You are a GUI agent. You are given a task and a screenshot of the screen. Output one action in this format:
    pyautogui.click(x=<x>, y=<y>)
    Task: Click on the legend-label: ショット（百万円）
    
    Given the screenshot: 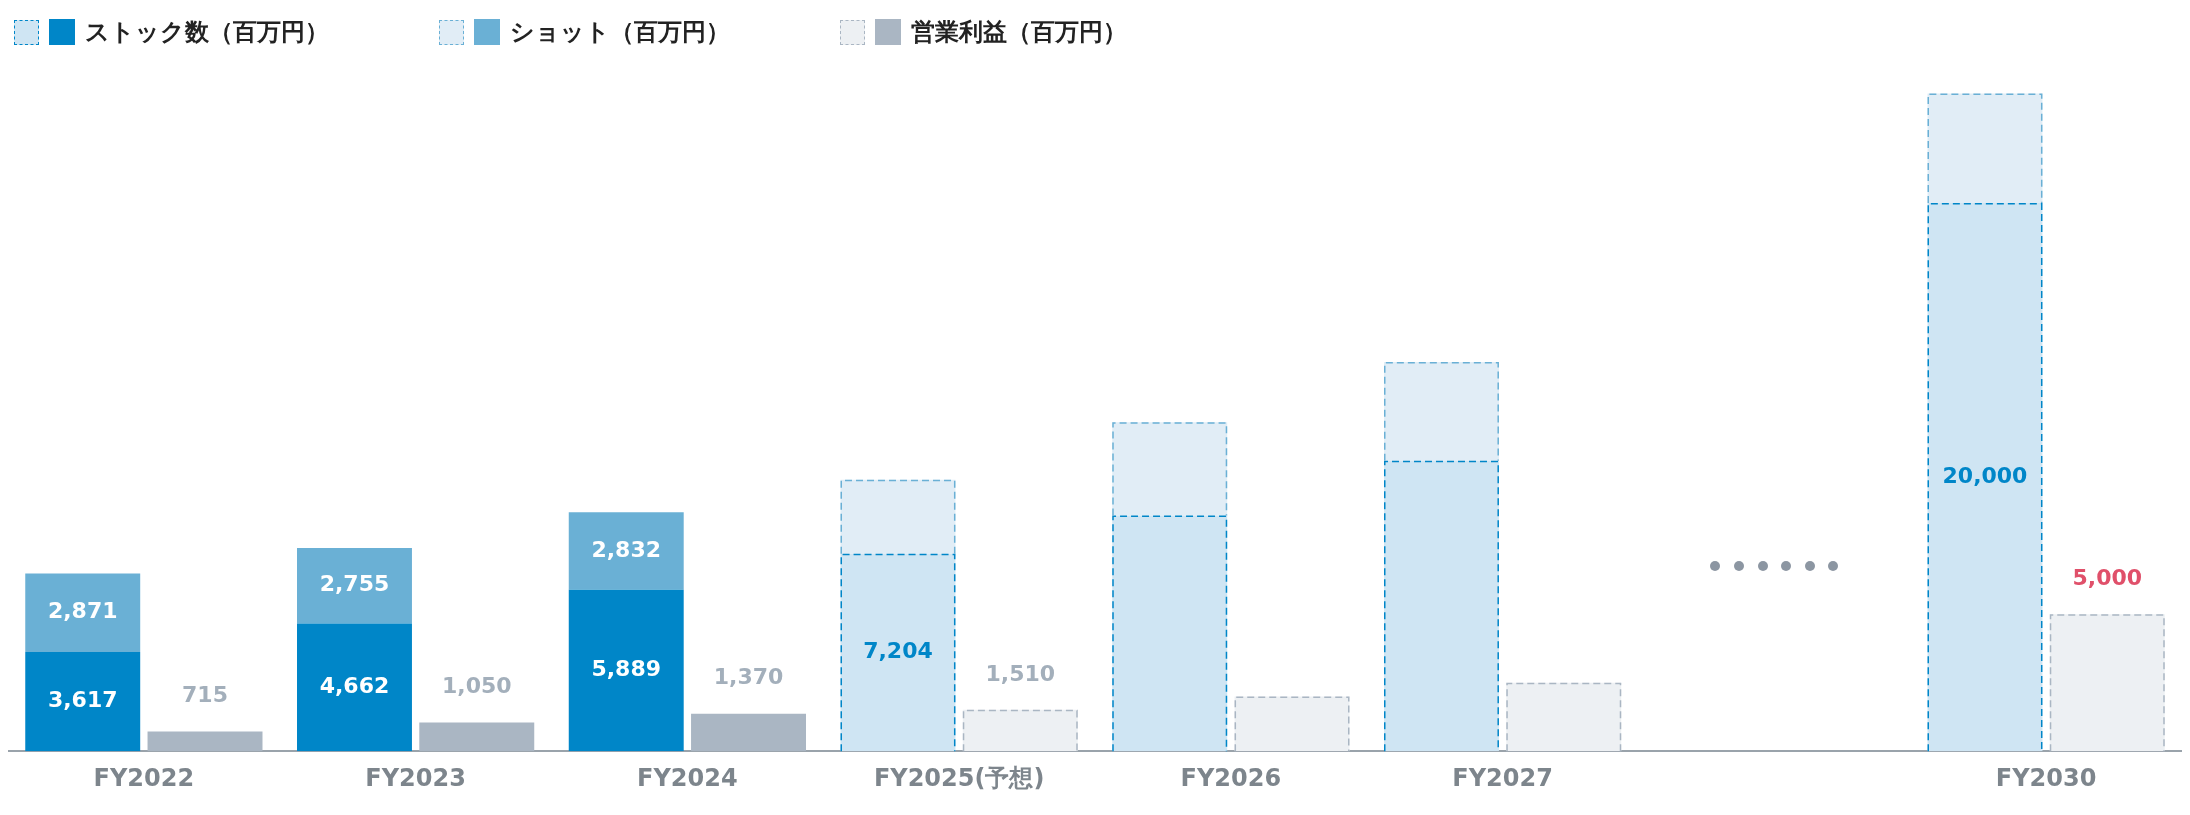 What is the action you would take?
    pyautogui.click(x=620, y=32)
    